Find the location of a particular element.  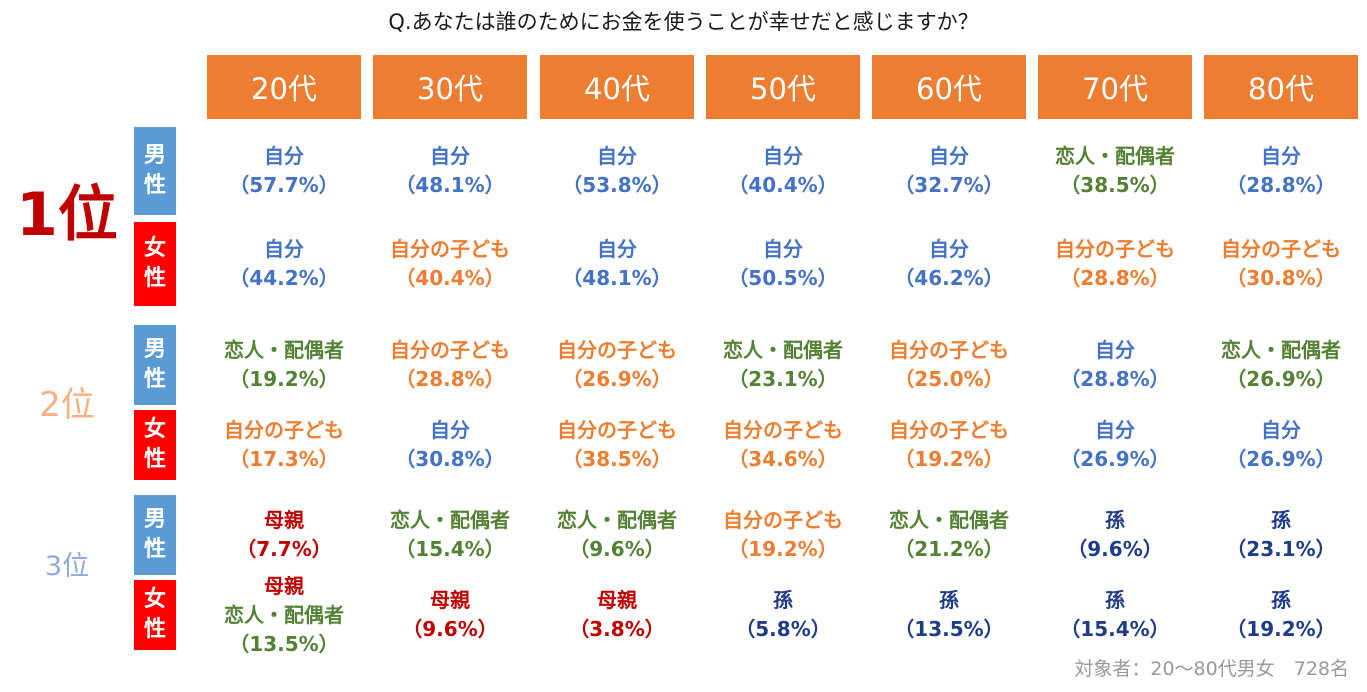

cell-rank2-male-70代: 自分 （28.8%） is located at coordinates (1115, 365).